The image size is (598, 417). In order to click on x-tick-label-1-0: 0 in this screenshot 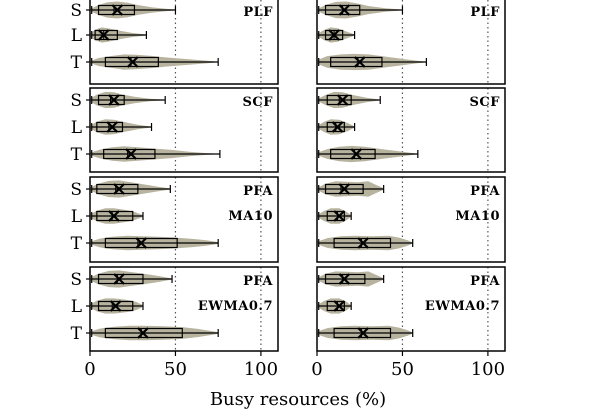, I will do `click(316, 369)`.